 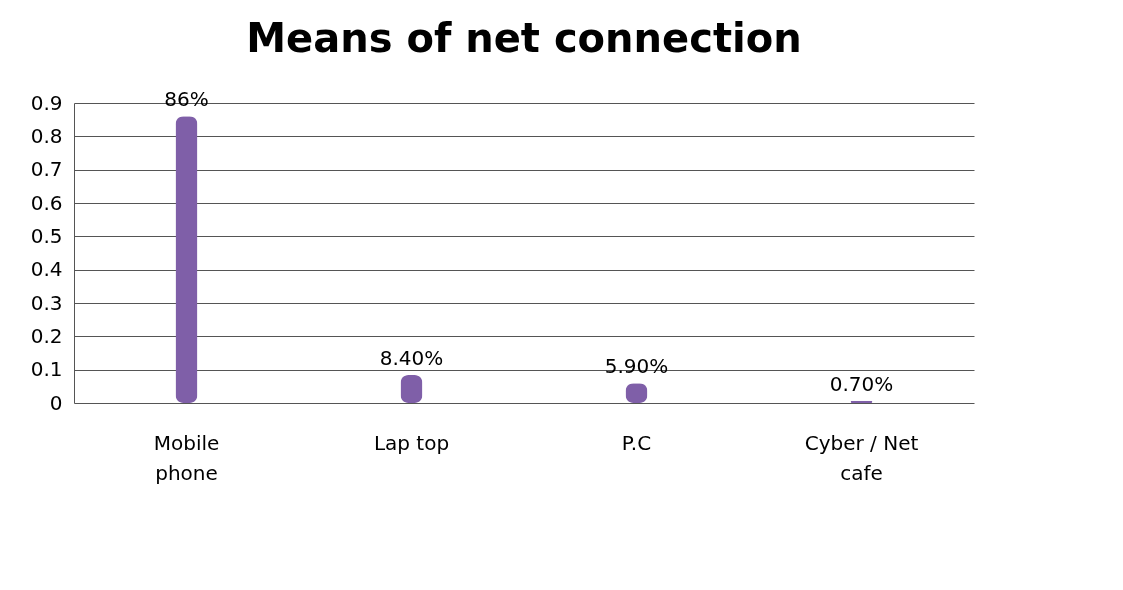 I want to click on x-tick-label: Cyber / Net cafe, so click(x=861, y=457).